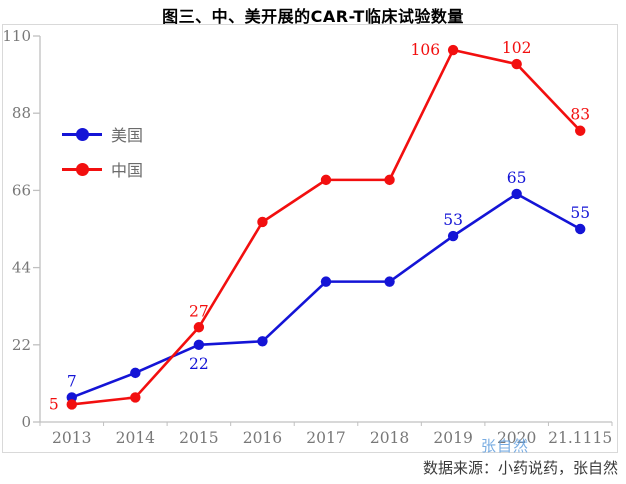  I want to click on data-label: 55, so click(580, 213).